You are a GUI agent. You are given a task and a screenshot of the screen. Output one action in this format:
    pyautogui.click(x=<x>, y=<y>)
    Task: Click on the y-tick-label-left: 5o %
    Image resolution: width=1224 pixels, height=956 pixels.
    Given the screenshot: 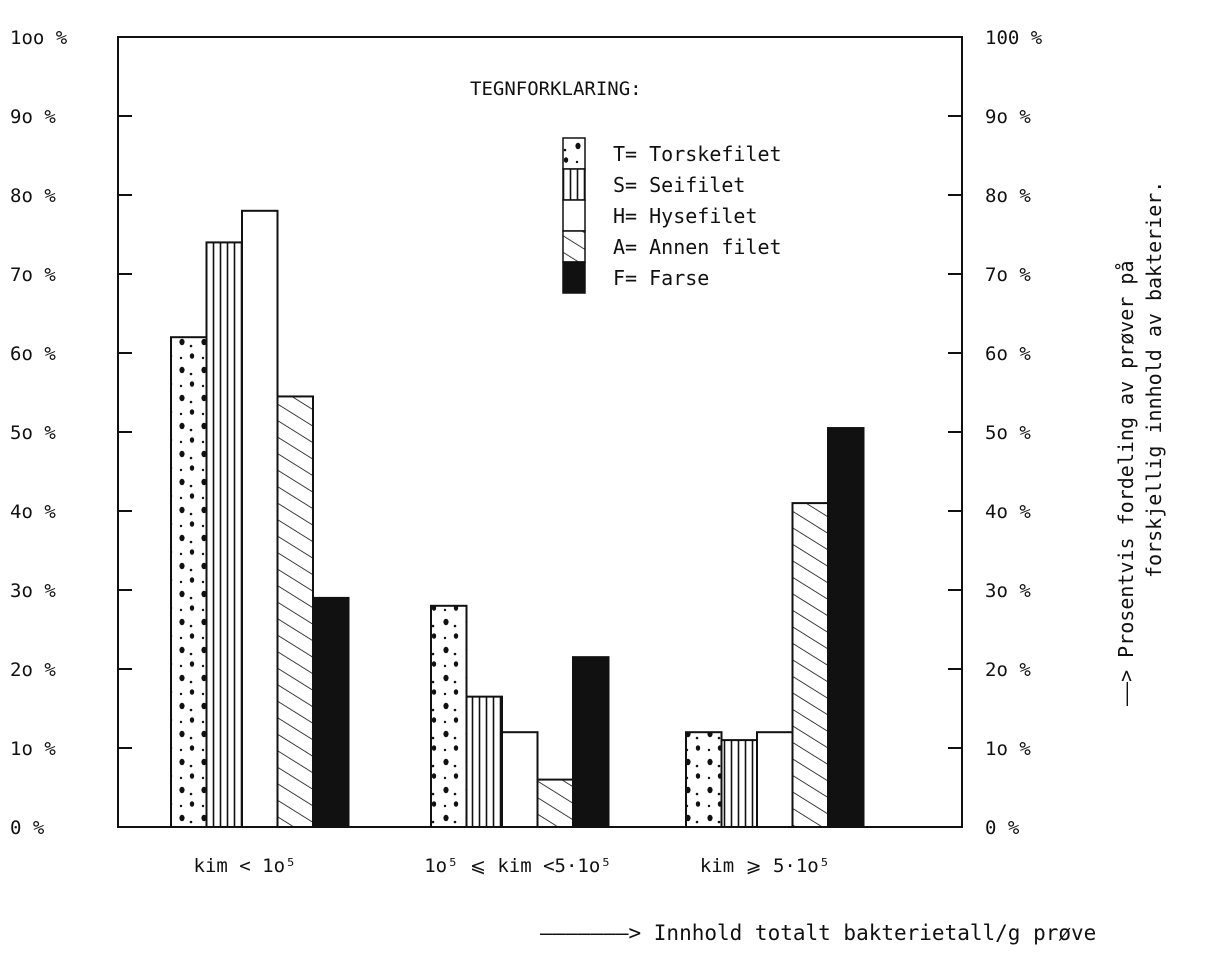 What is the action you would take?
    pyautogui.click(x=33, y=433)
    